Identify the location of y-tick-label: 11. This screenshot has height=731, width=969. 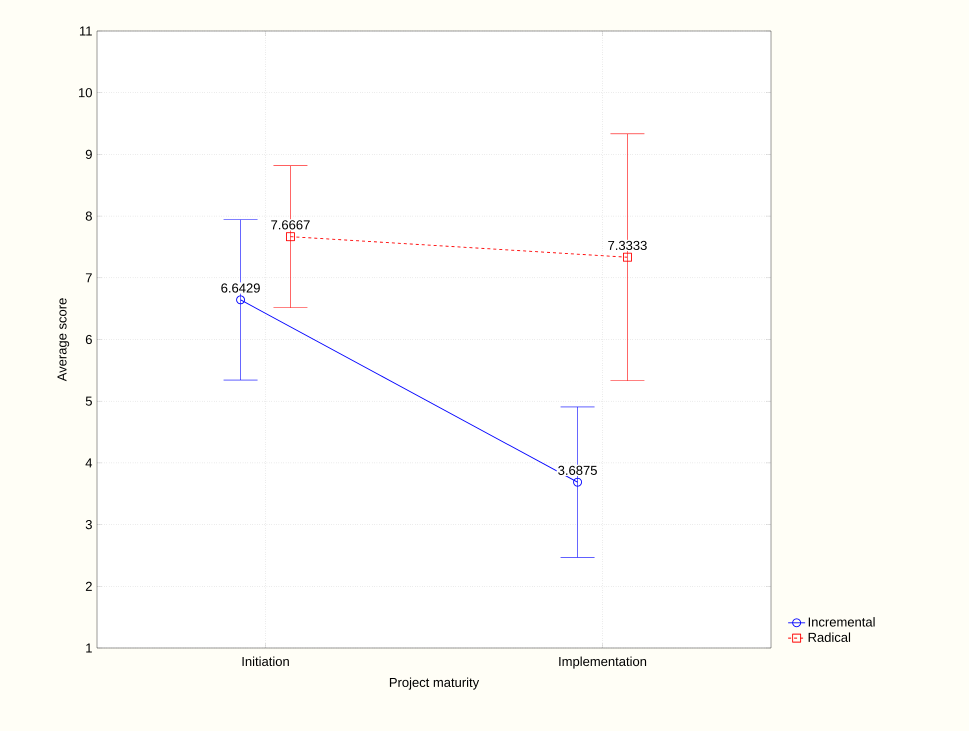
(86, 31).